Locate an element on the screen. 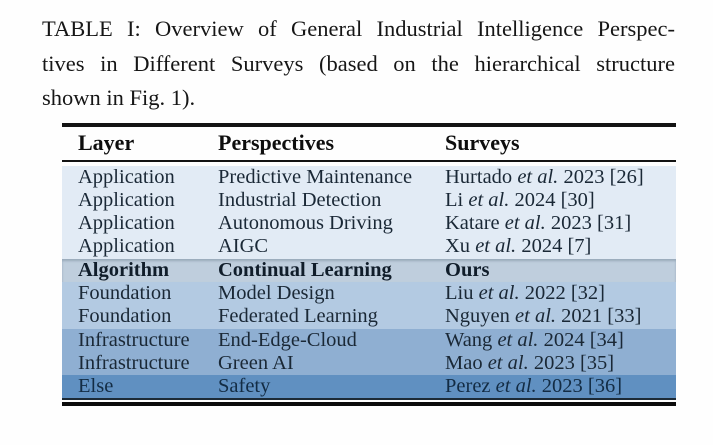 The width and height of the screenshot is (713, 445). survey-citation-text: Nguyen is located at coordinates (480, 316).